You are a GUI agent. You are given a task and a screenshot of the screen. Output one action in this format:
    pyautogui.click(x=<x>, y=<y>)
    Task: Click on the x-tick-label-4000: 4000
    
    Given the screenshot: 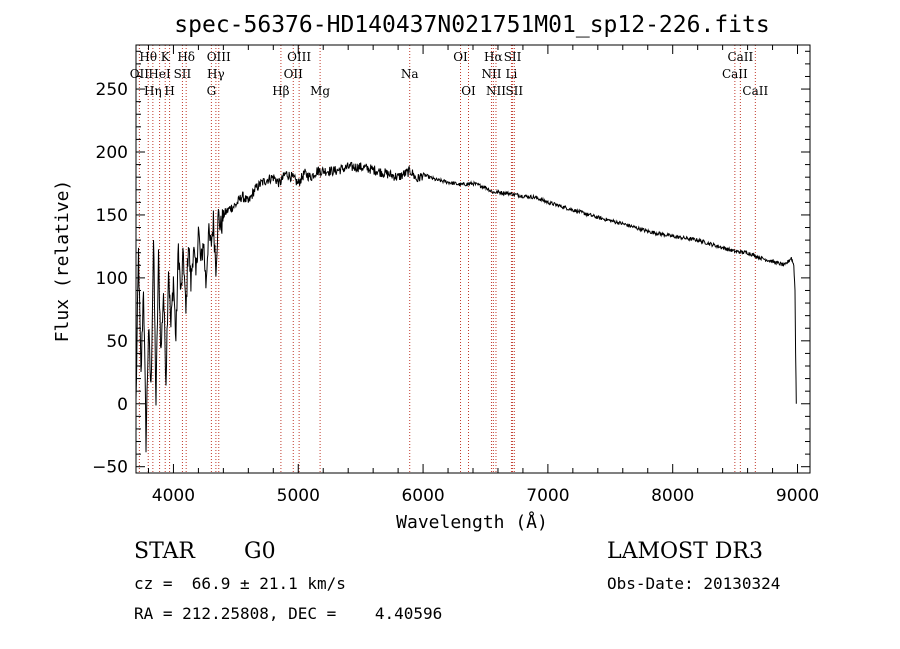 What is the action you would take?
    pyautogui.click(x=173, y=496)
    